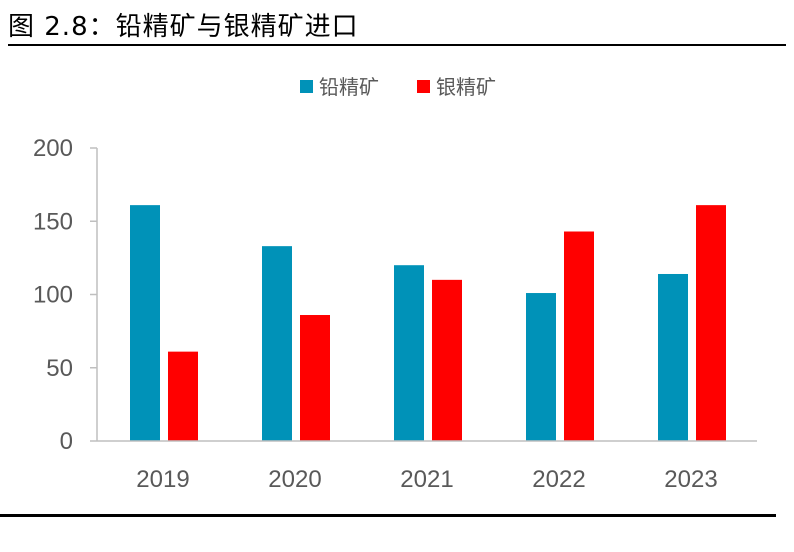 The image size is (794, 552). What do you see at coordinates (426, 479) in the screenshot?
I see `x-tick-label: 2021` at bounding box center [426, 479].